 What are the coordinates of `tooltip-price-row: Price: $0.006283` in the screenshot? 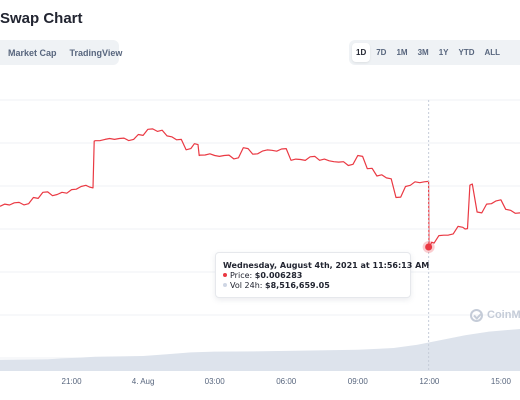 It's located at (316, 276).